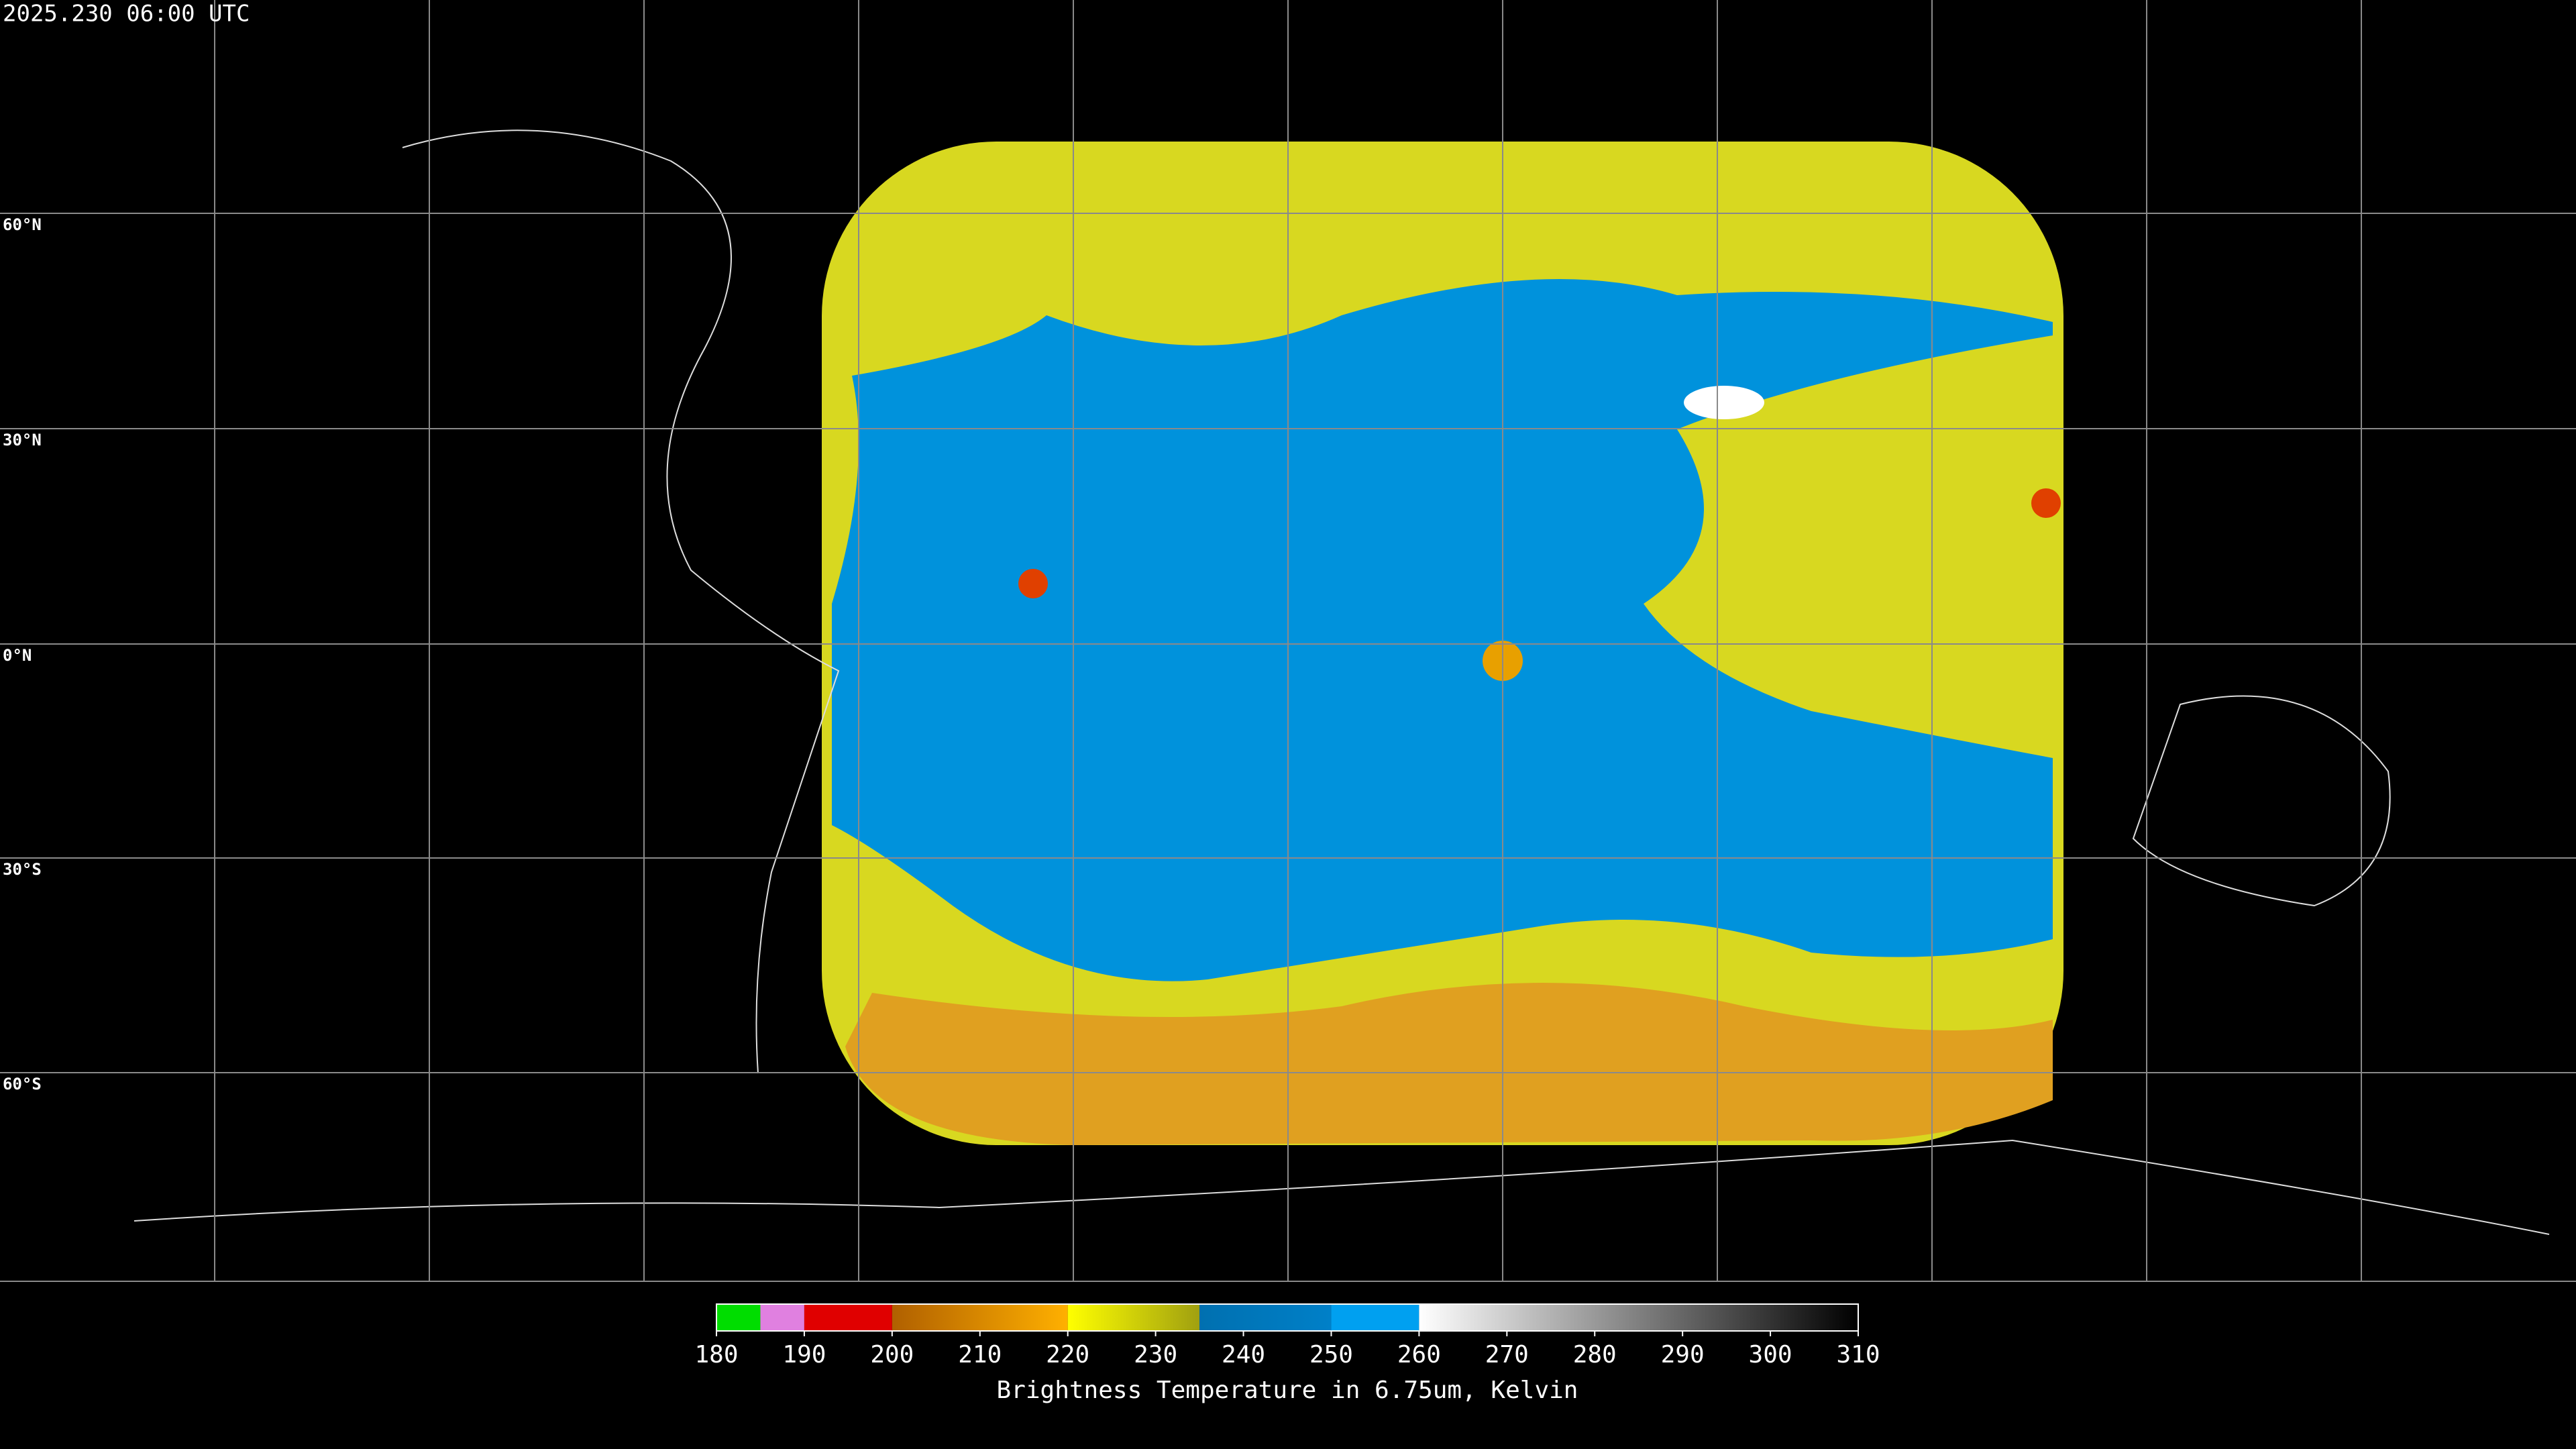  What do you see at coordinates (1419, 1354) in the screenshot?
I see `colorbar-tick-label: 260` at bounding box center [1419, 1354].